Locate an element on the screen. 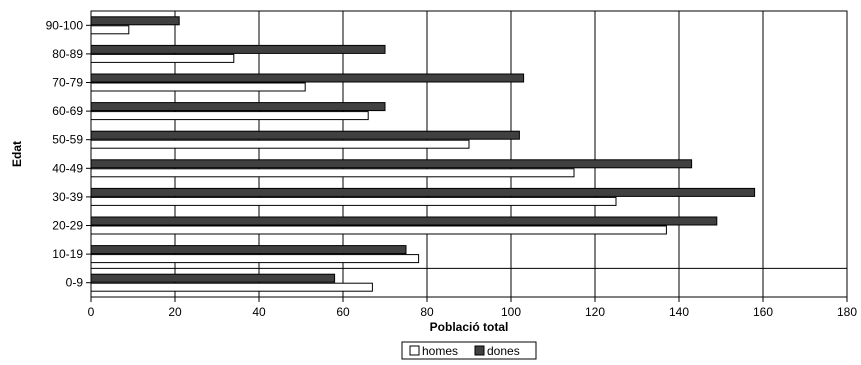 The height and width of the screenshot is (365, 861). y-tick-label-10-19: 10-19 is located at coordinates (67, 254).